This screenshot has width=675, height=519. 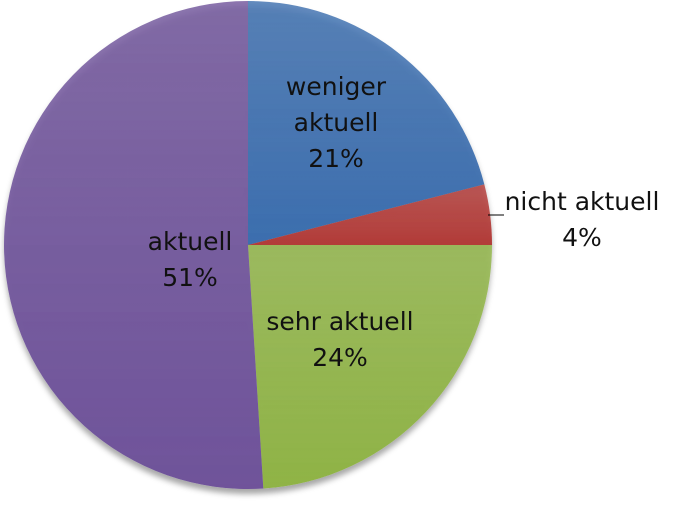 What do you see at coordinates (336, 122) in the screenshot?
I see `data-label-weniger-aktuell: weniger aktuell 21%` at bounding box center [336, 122].